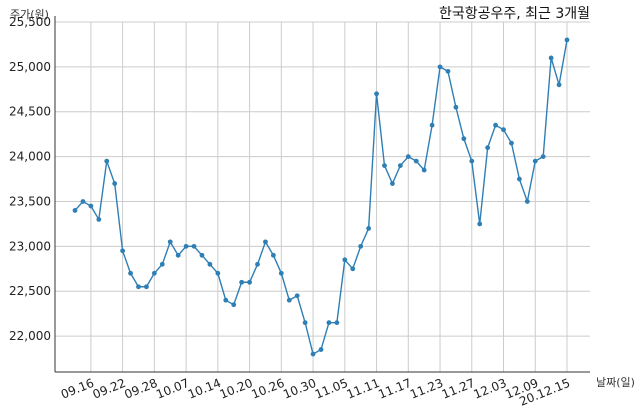  Describe the element at coordinates (30, 336) in the screenshot. I see `y-tick-label: 22,000` at that location.